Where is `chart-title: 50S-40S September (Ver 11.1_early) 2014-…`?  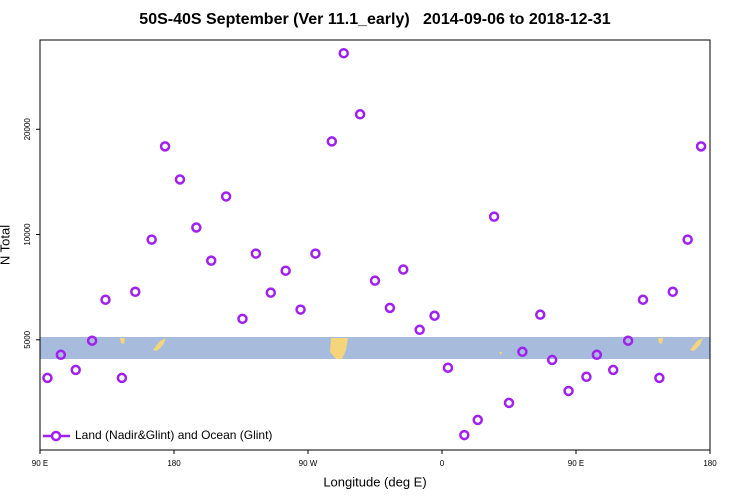 chart-title: 50S-40S September (Ver 11.1_early) 2014-… is located at coordinates (375, 19).